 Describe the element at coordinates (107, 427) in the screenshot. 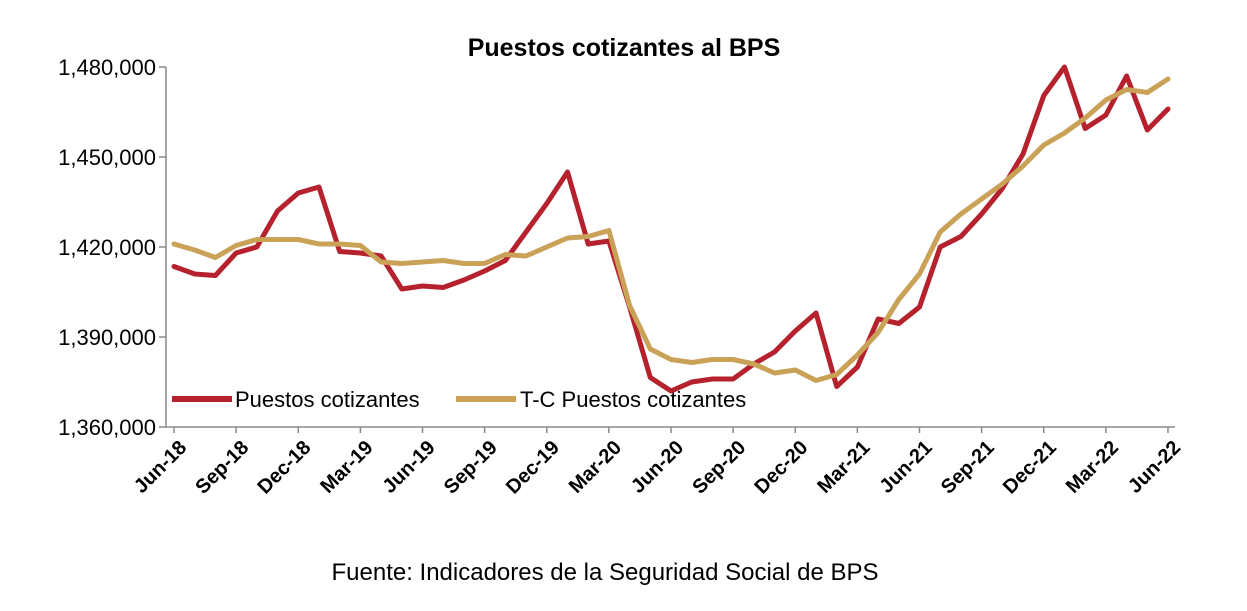

I see `y-tick-label: 1,360,000` at that location.